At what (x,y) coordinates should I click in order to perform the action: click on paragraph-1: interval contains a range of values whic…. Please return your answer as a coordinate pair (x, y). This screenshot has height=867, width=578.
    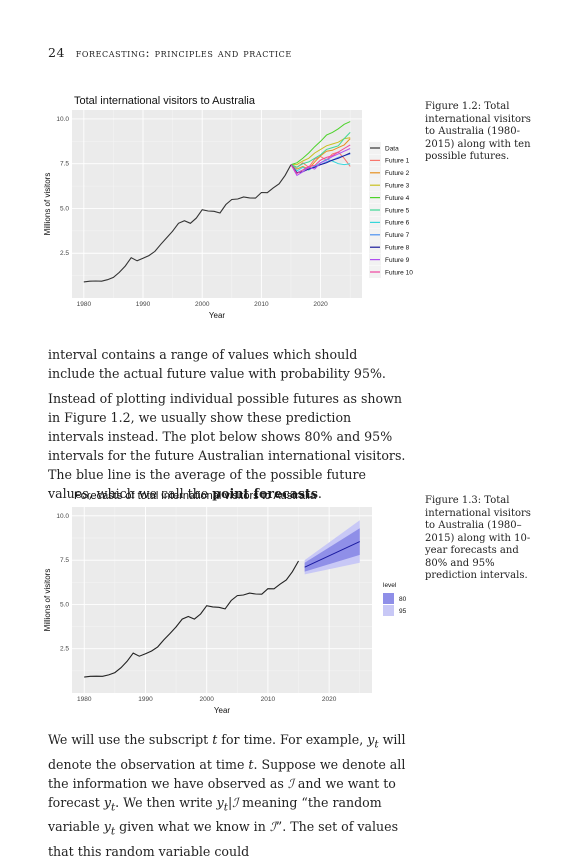
    Looking at the image, I should click on (217, 364).